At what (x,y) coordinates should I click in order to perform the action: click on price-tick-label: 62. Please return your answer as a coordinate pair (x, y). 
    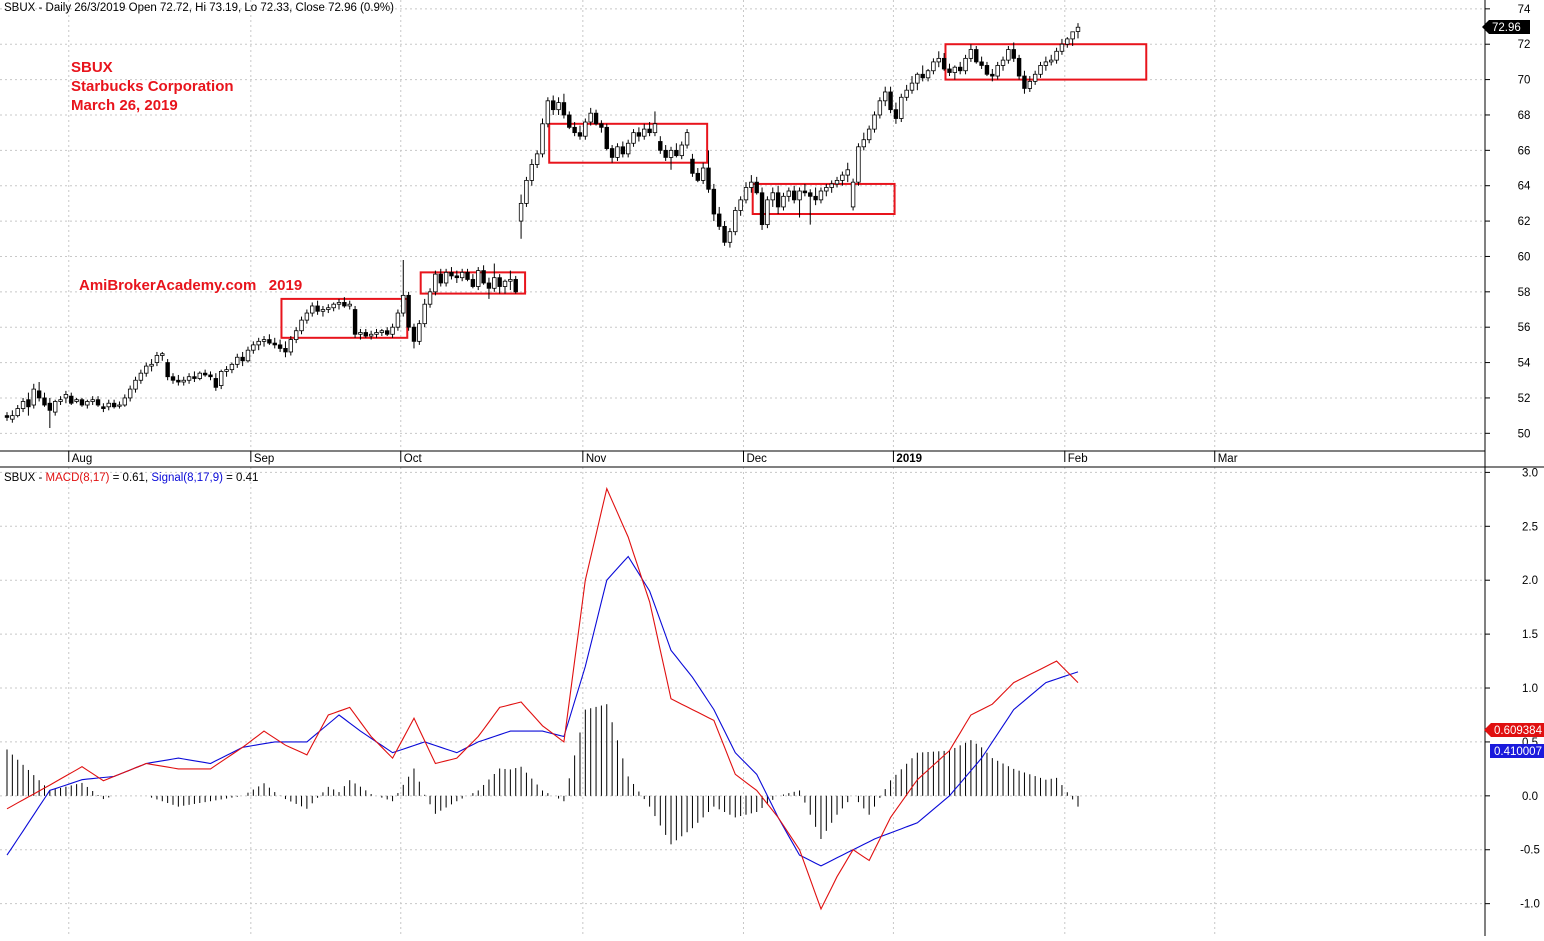
    Looking at the image, I should click on (1524, 222).